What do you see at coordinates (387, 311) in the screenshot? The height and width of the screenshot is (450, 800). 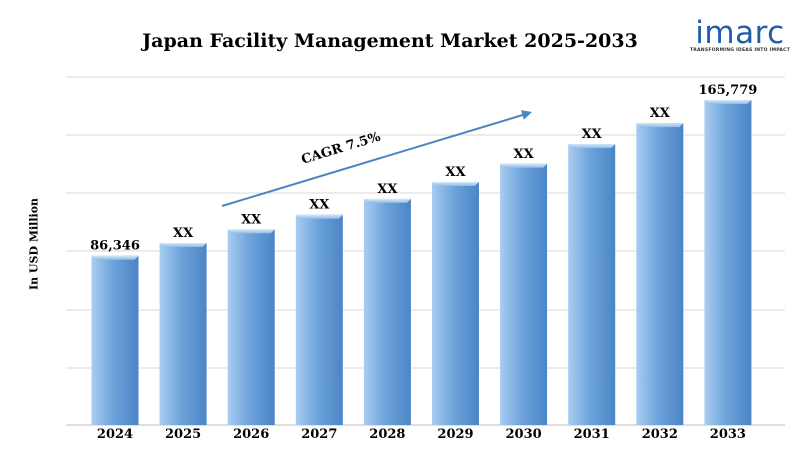 I see `bar-2028` at bounding box center [387, 311].